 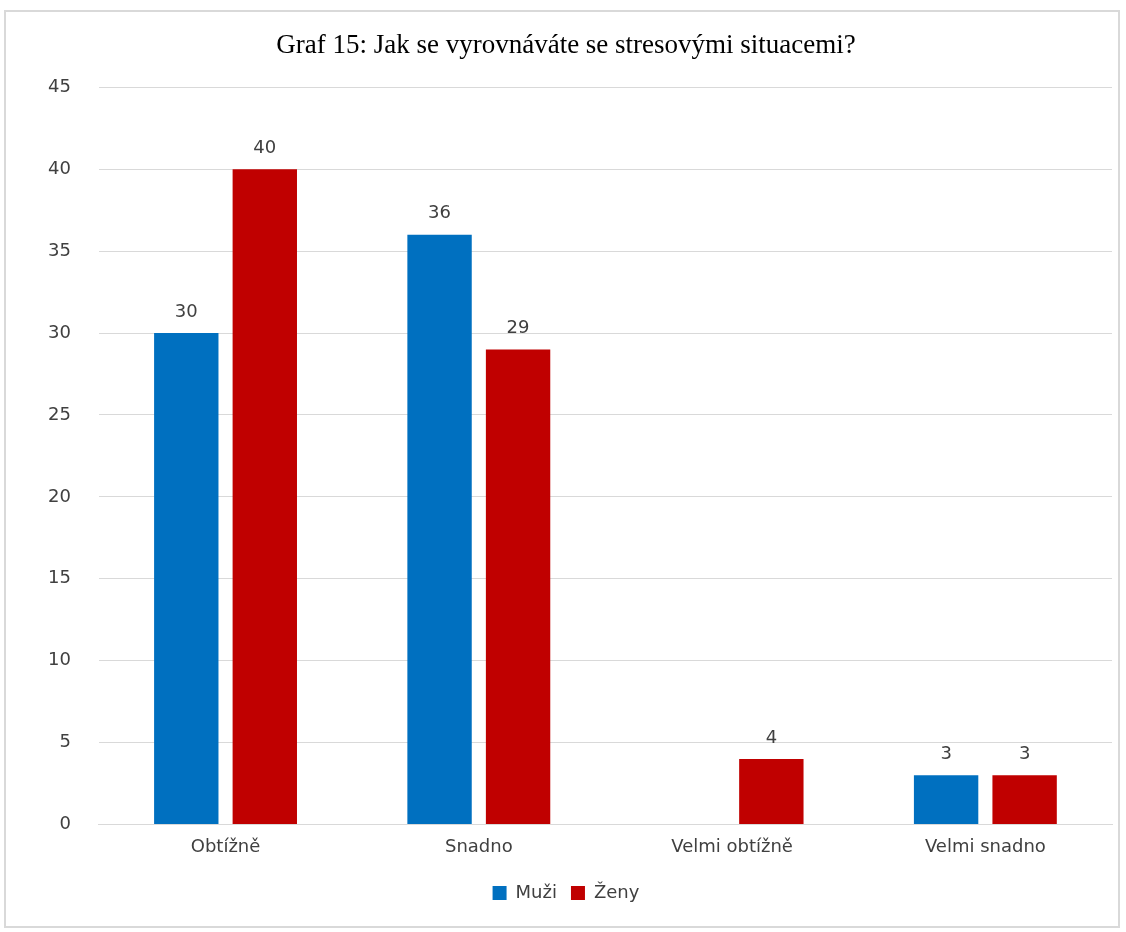 What do you see at coordinates (440, 212) in the screenshot?
I see `data-label: 36` at bounding box center [440, 212].